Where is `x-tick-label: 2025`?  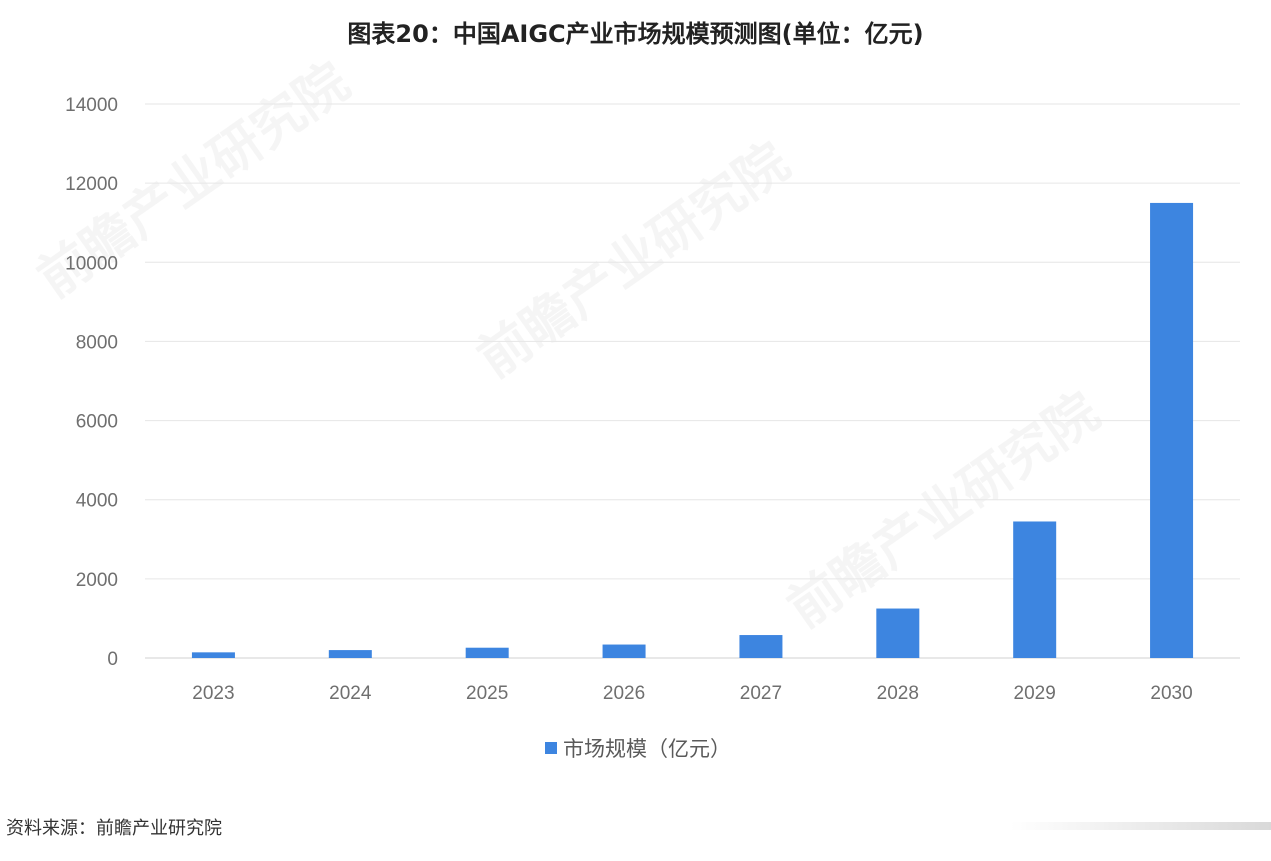 x-tick-label: 2025 is located at coordinates (487, 693).